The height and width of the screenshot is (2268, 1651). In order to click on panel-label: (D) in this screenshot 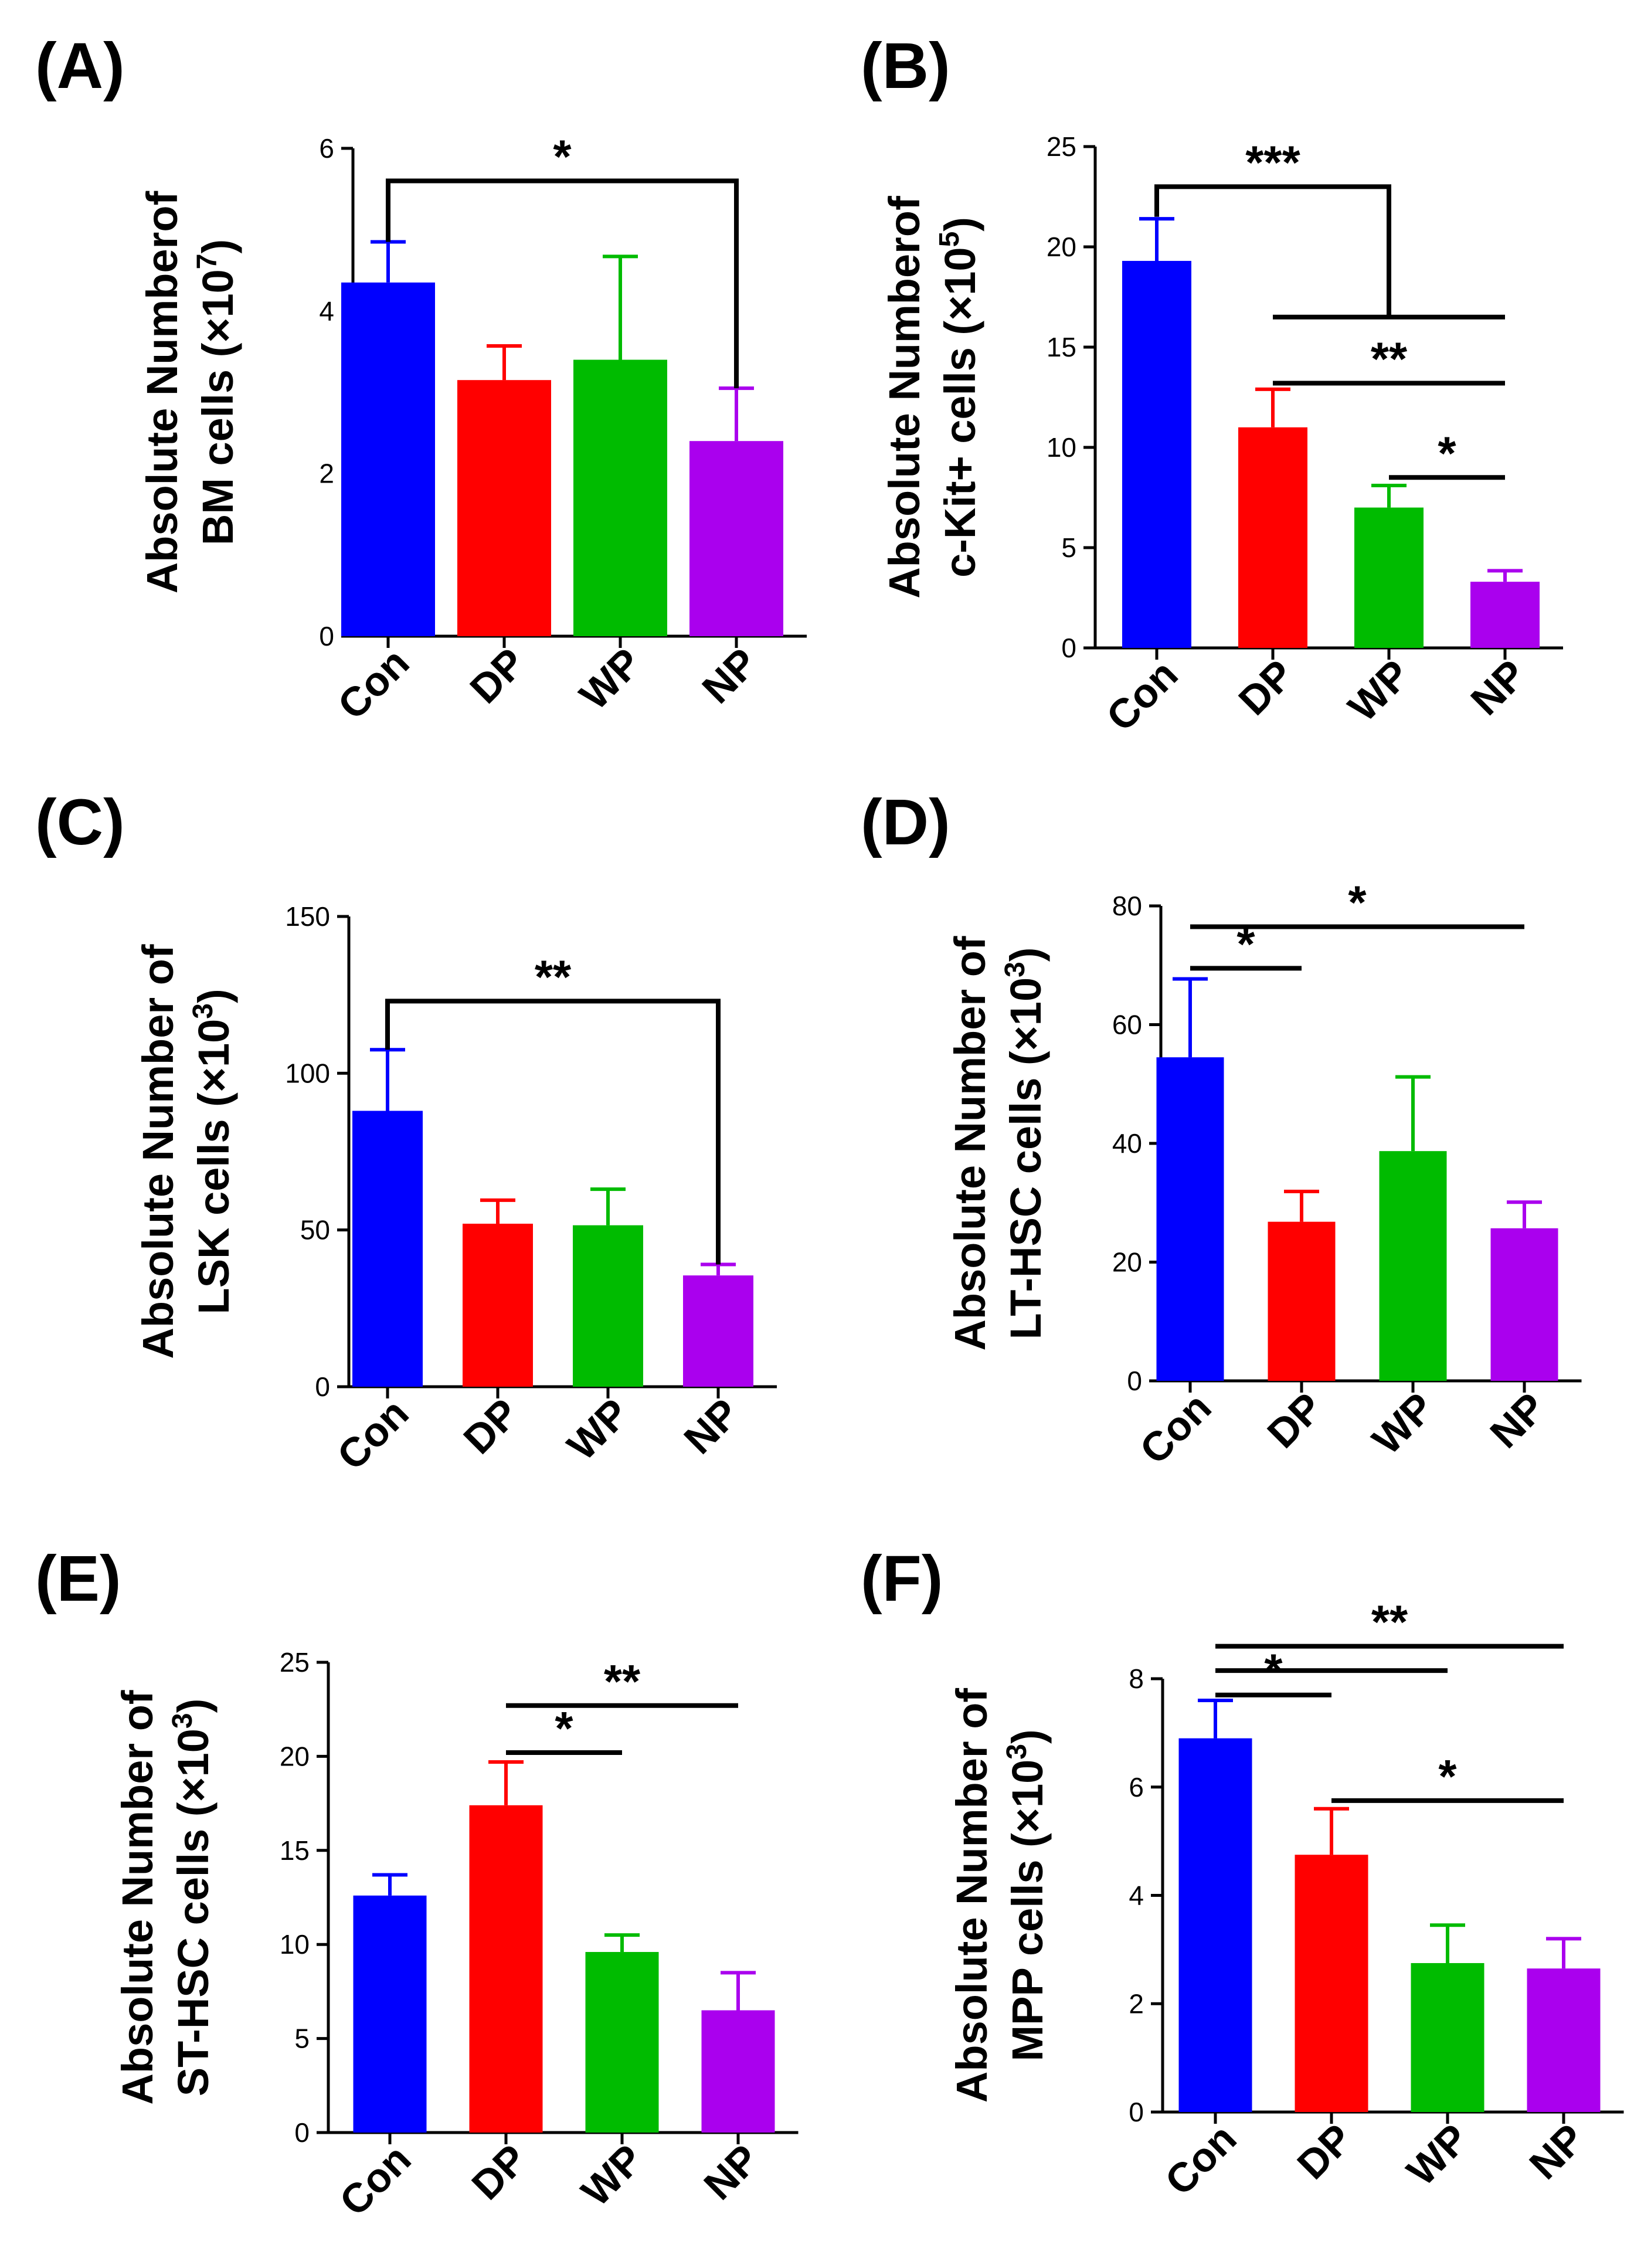, I will do `click(905, 822)`.